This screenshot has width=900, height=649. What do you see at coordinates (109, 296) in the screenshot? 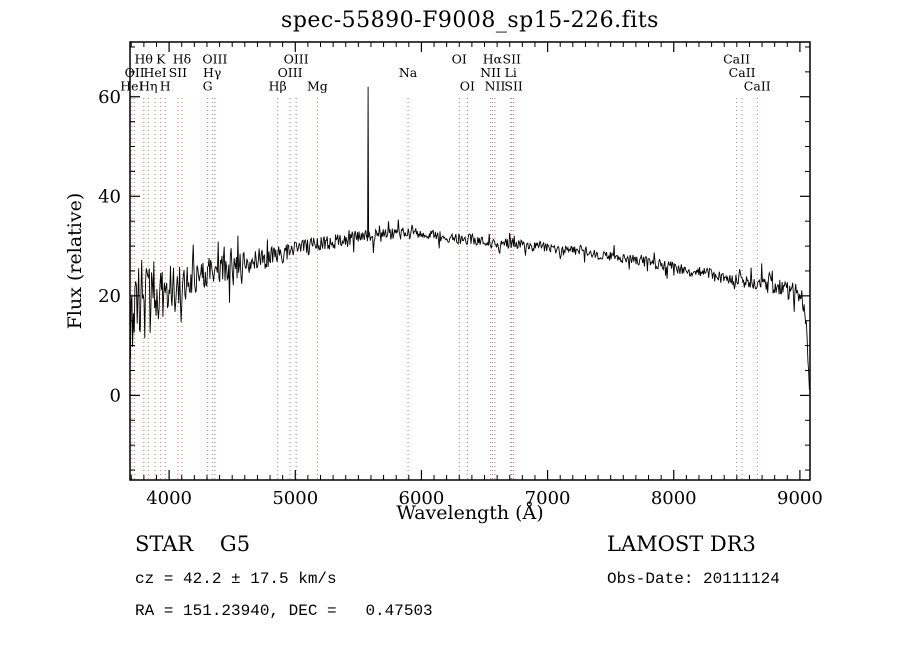
I see `y-tick-label: 20` at bounding box center [109, 296].